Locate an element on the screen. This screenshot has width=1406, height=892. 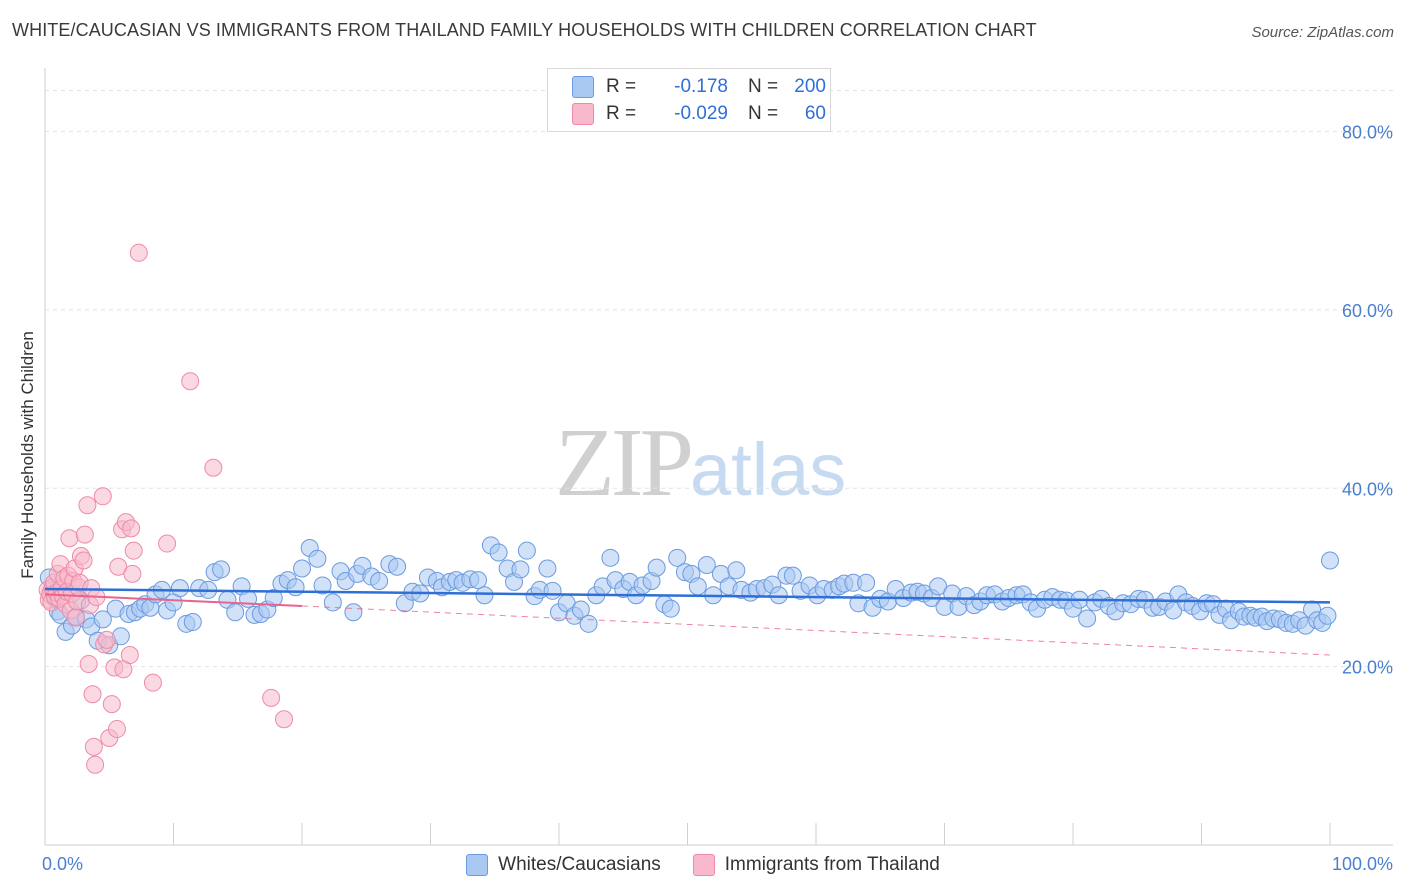
trend-line-whites is located at coordinates (687, 595).